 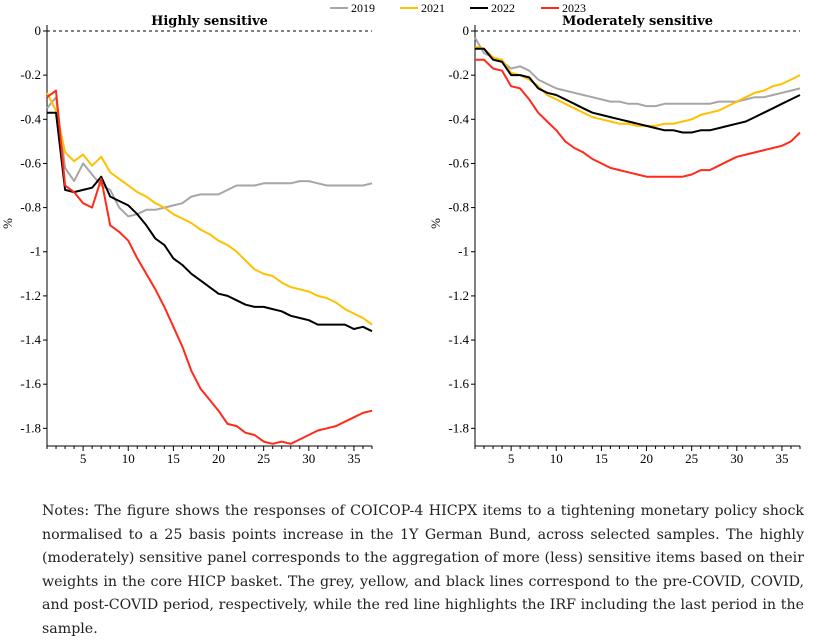 I want to click on series-line-2023, so click(x=638, y=118).